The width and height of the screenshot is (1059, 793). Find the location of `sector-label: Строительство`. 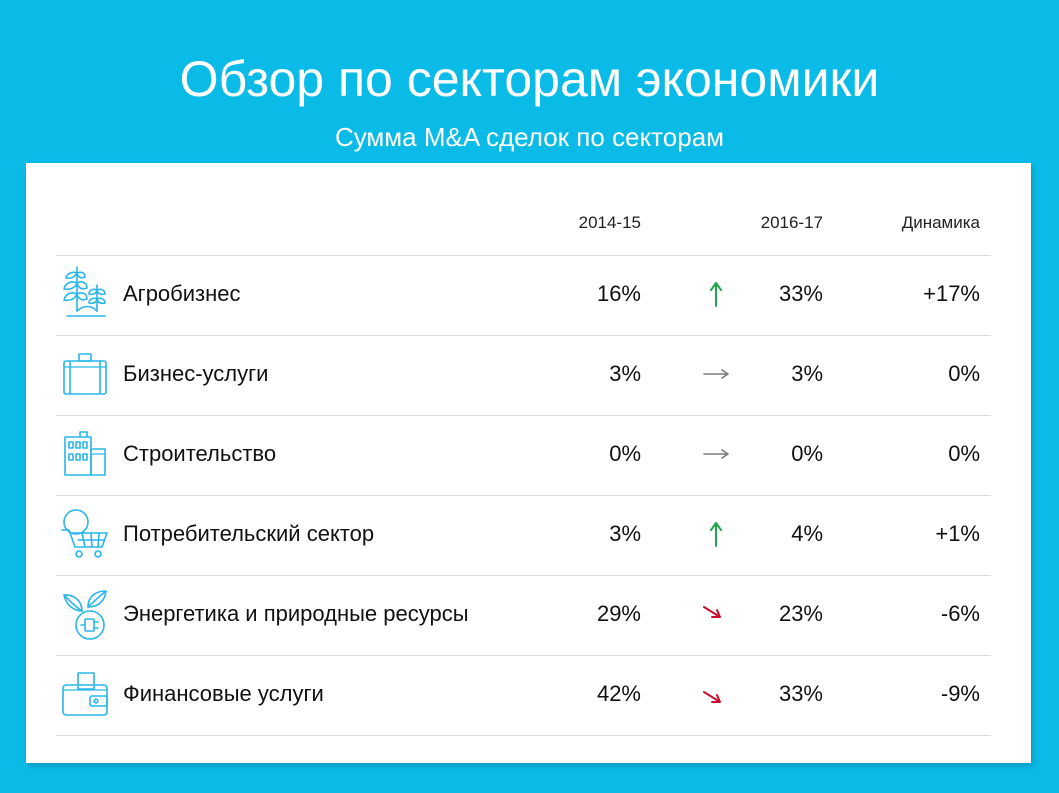

sector-label: Строительство is located at coordinates (200, 453).